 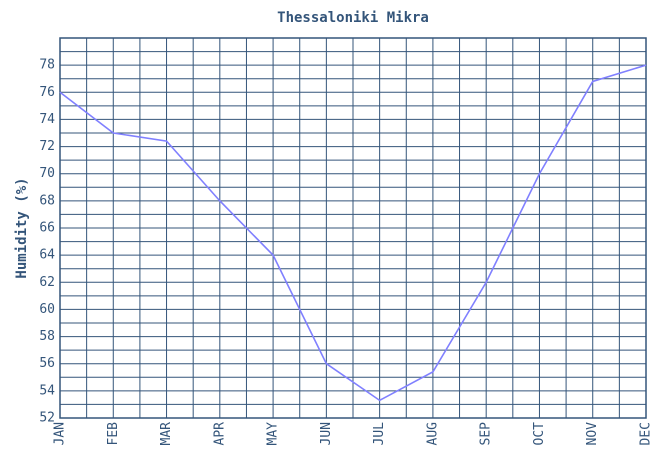 What do you see at coordinates (592, 434) in the screenshot?
I see `x-tick-label: NOV` at bounding box center [592, 434].